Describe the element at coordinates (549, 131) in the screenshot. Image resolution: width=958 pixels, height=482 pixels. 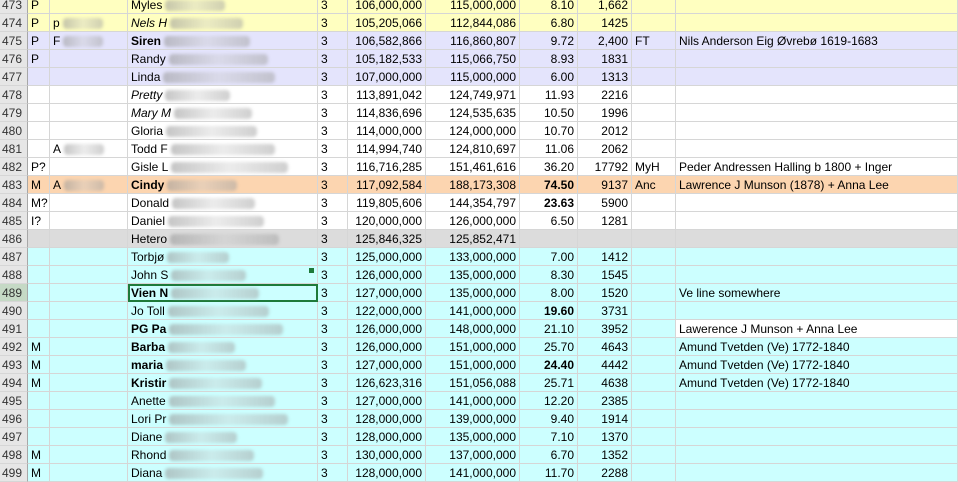
I see `cell-cm: 10.70` at that location.